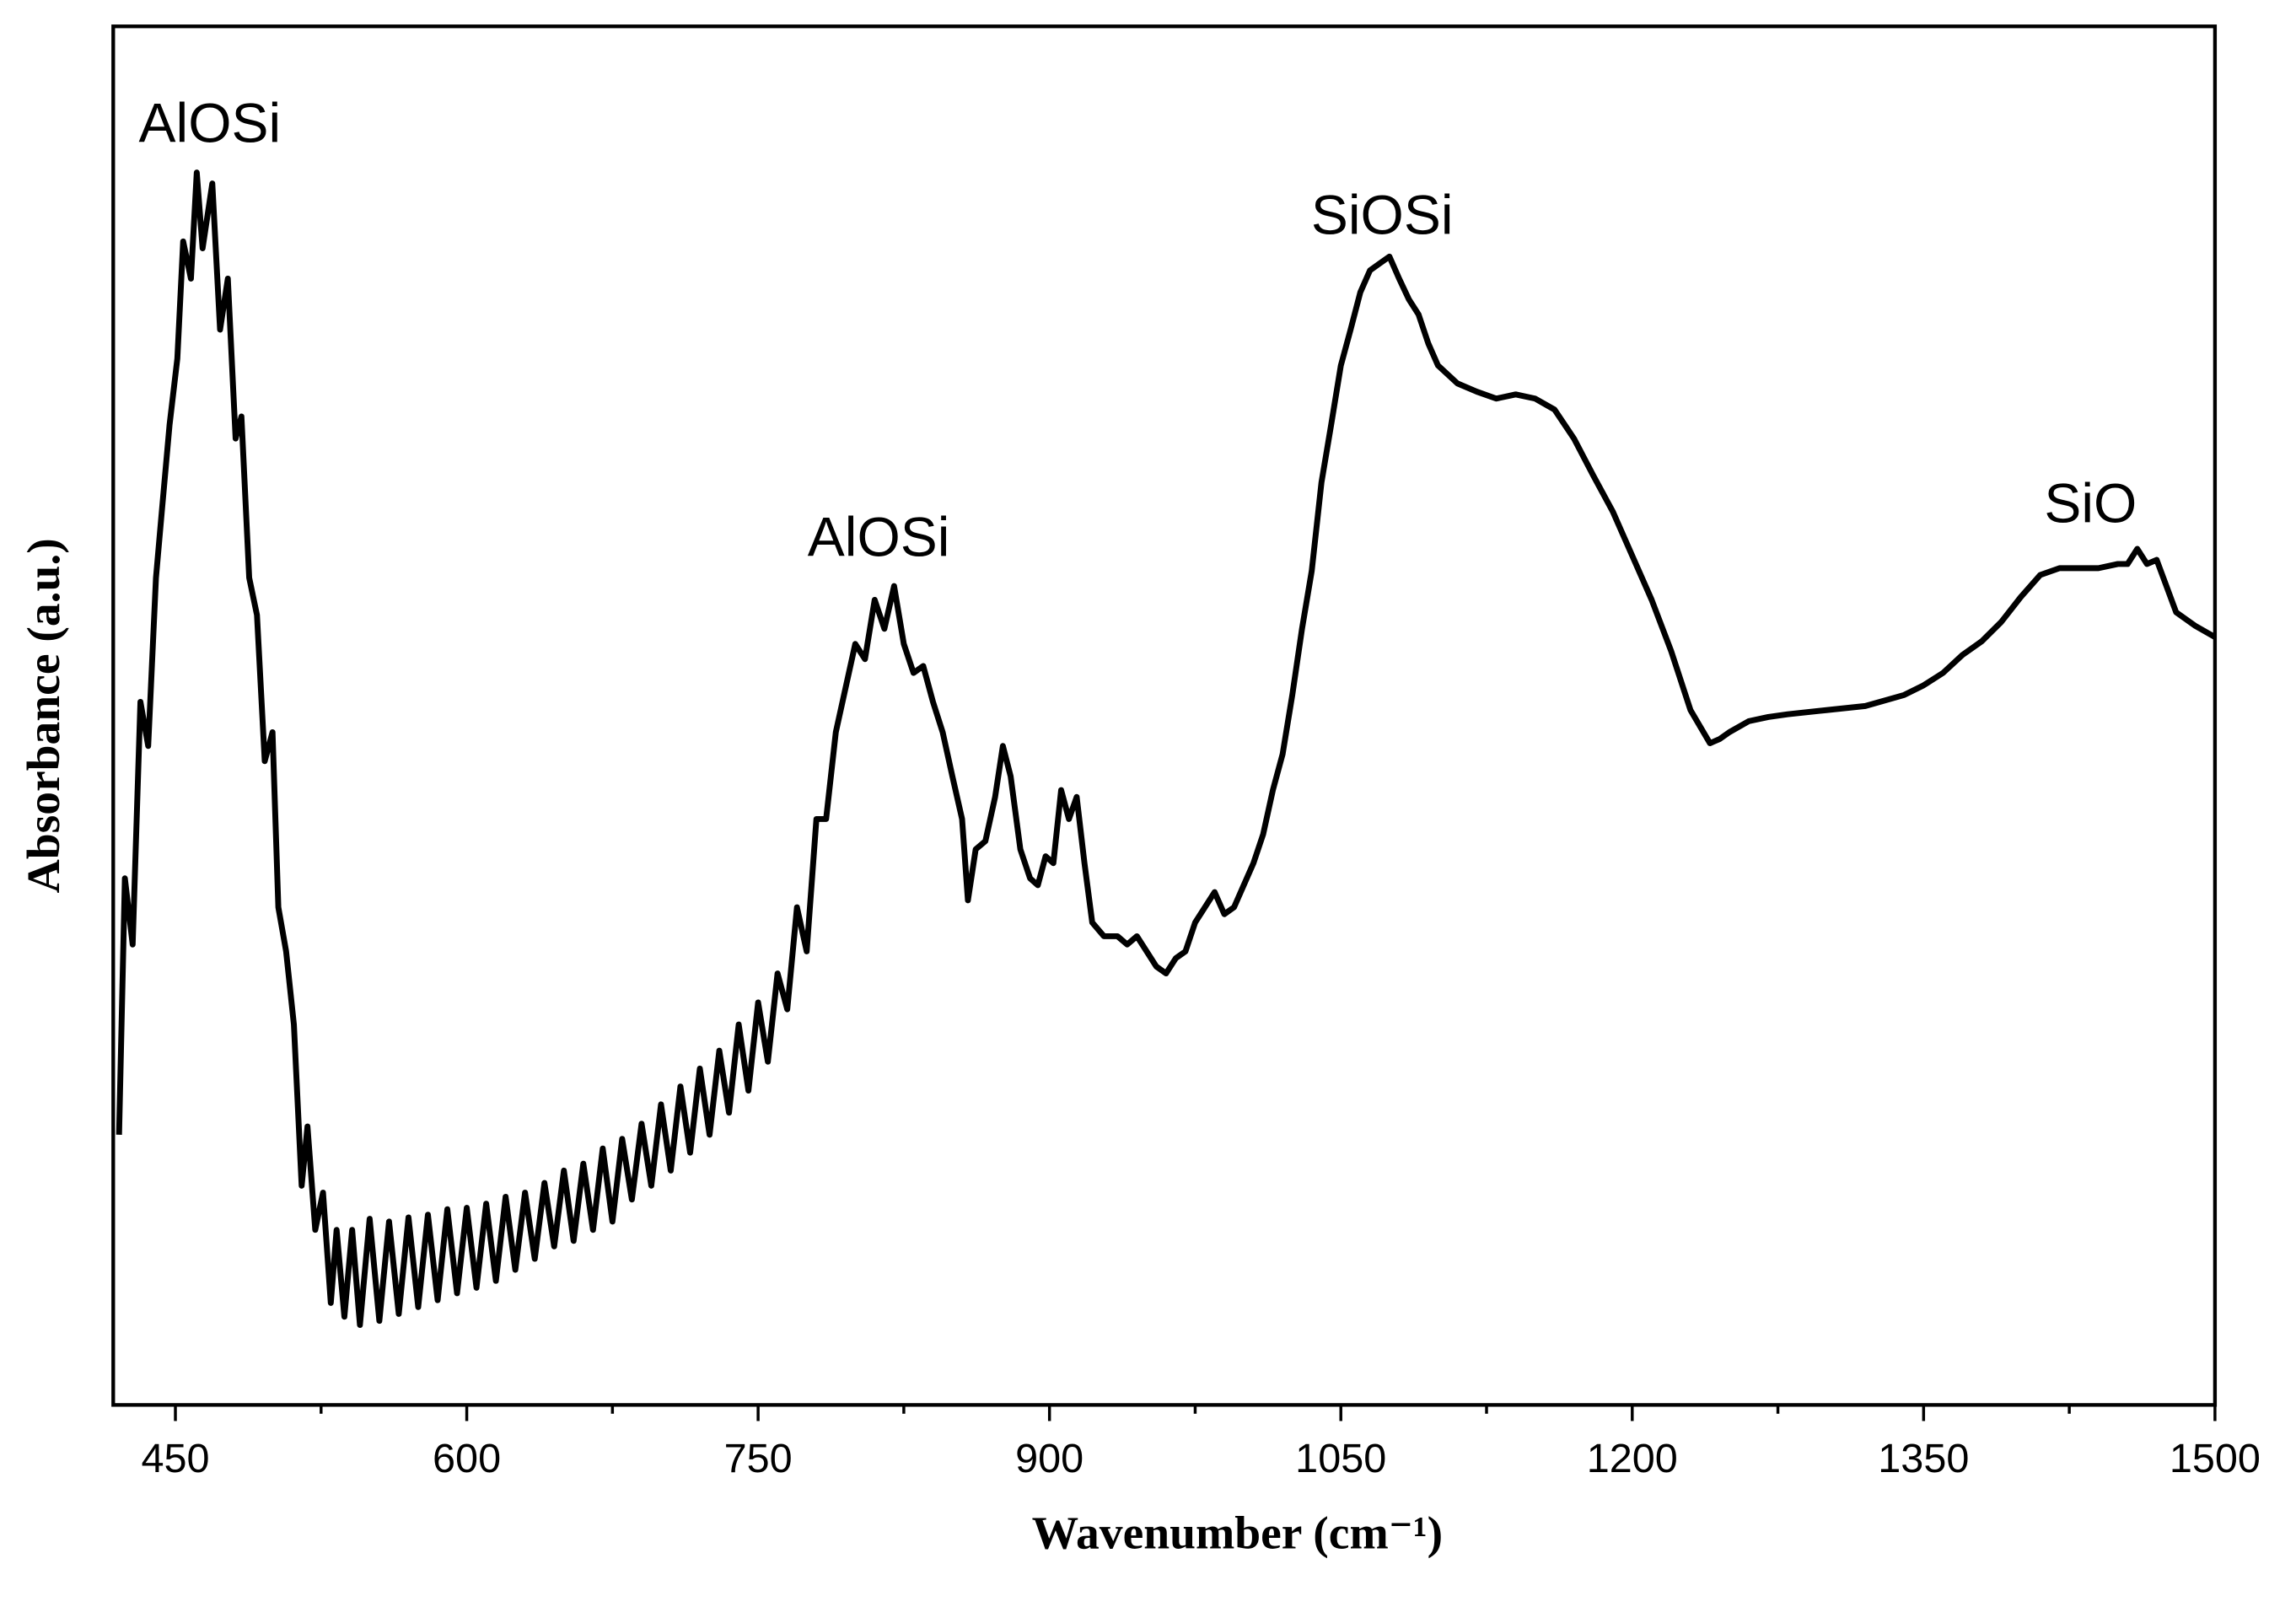 This screenshot has height=1623, width=2296. I want to click on x-tick-label: 450, so click(175, 1458).